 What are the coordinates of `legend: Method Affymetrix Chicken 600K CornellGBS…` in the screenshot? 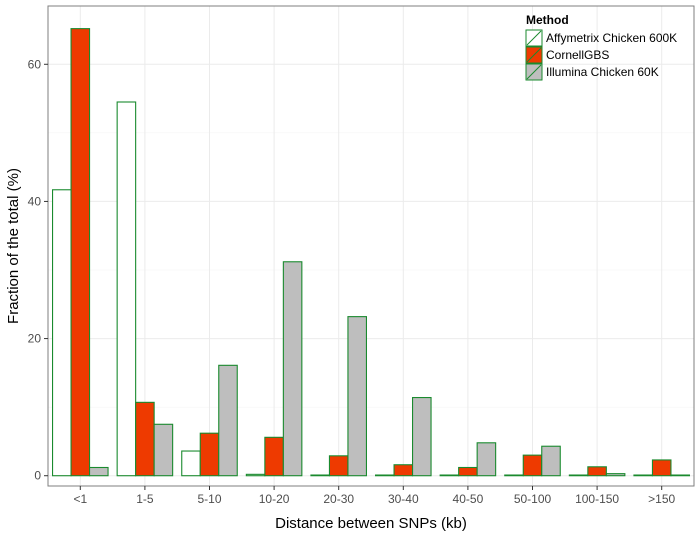 It's located at (601, 47).